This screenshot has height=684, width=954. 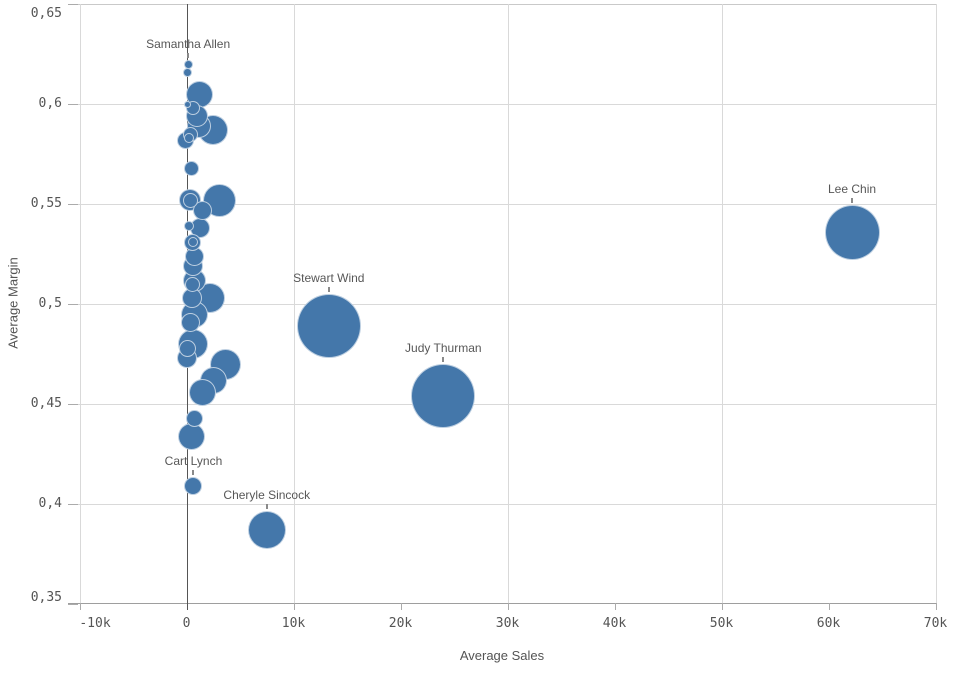 What do you see at coordinates (46, 403) in the screenshot?
I see `y-tick-label: 0,45` at bounding box center [46, 403].